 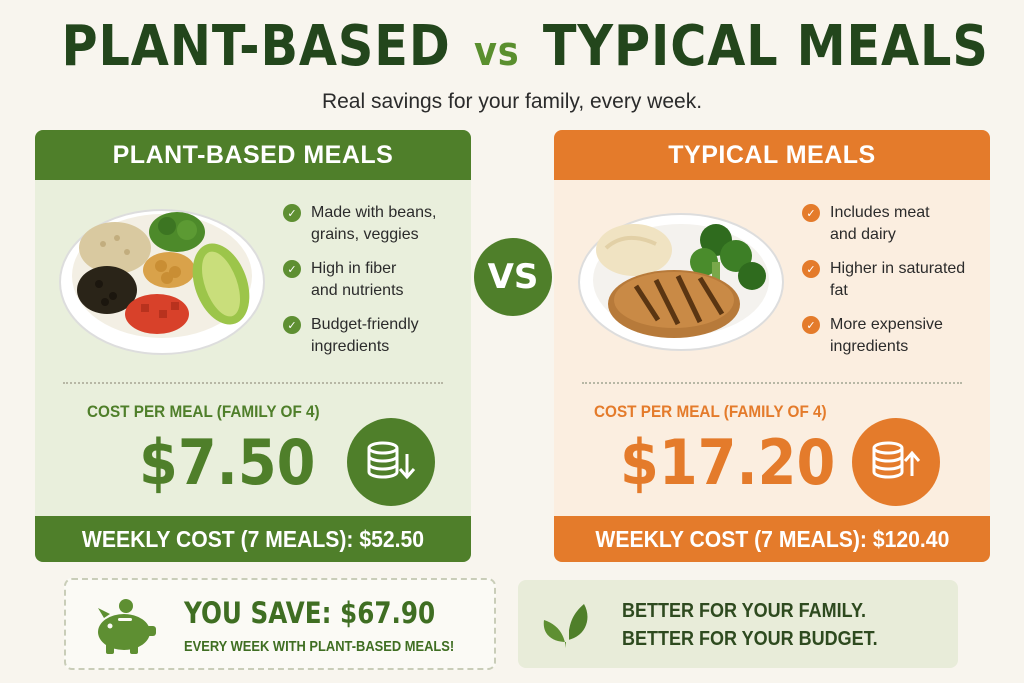 What do you see at coordinates (681, 282) in the screenshot?
I see `typical-plate-icon` at bounding box center [681, 282].